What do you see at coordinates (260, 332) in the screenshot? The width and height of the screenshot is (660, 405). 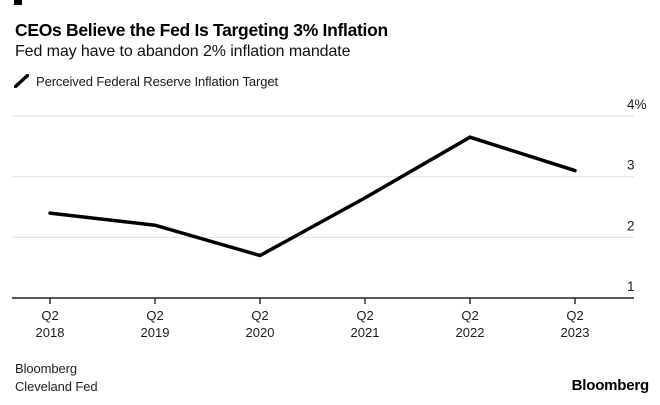 I see `x-axis-label-year: 2020` at bounding box center [260, 332].